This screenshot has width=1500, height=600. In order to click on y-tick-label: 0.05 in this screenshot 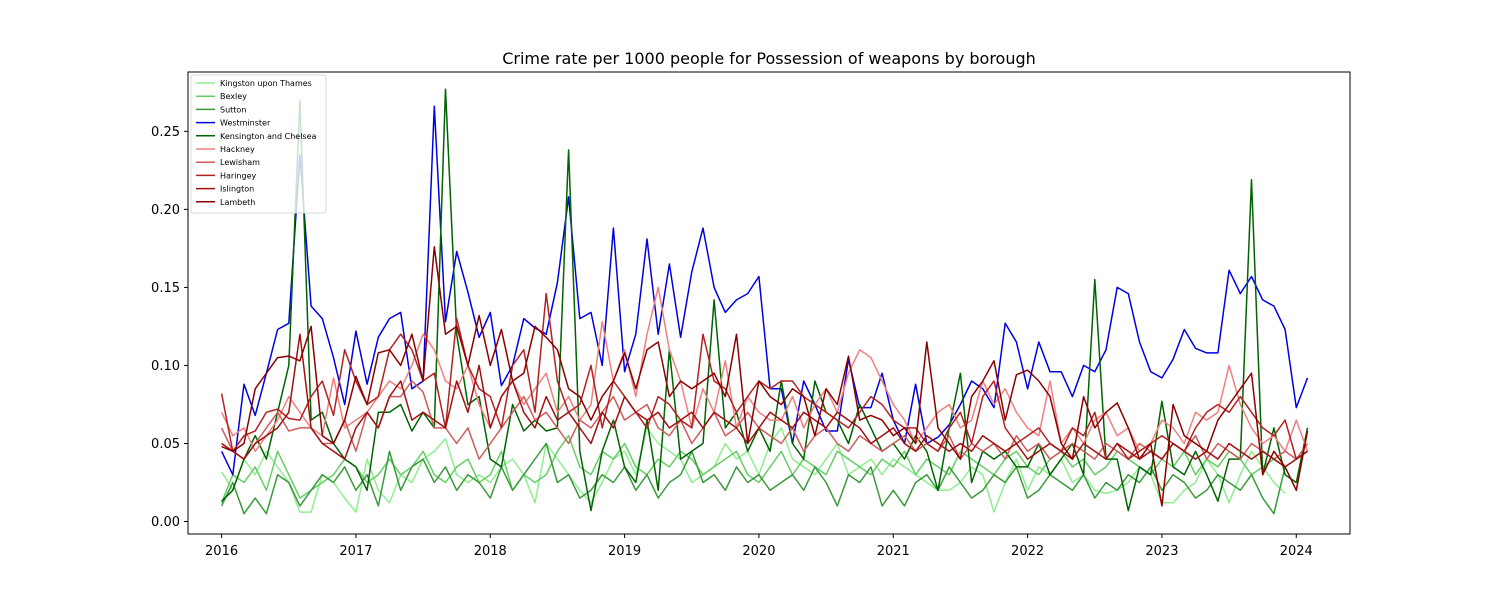, I will do `click(165, 444)`.